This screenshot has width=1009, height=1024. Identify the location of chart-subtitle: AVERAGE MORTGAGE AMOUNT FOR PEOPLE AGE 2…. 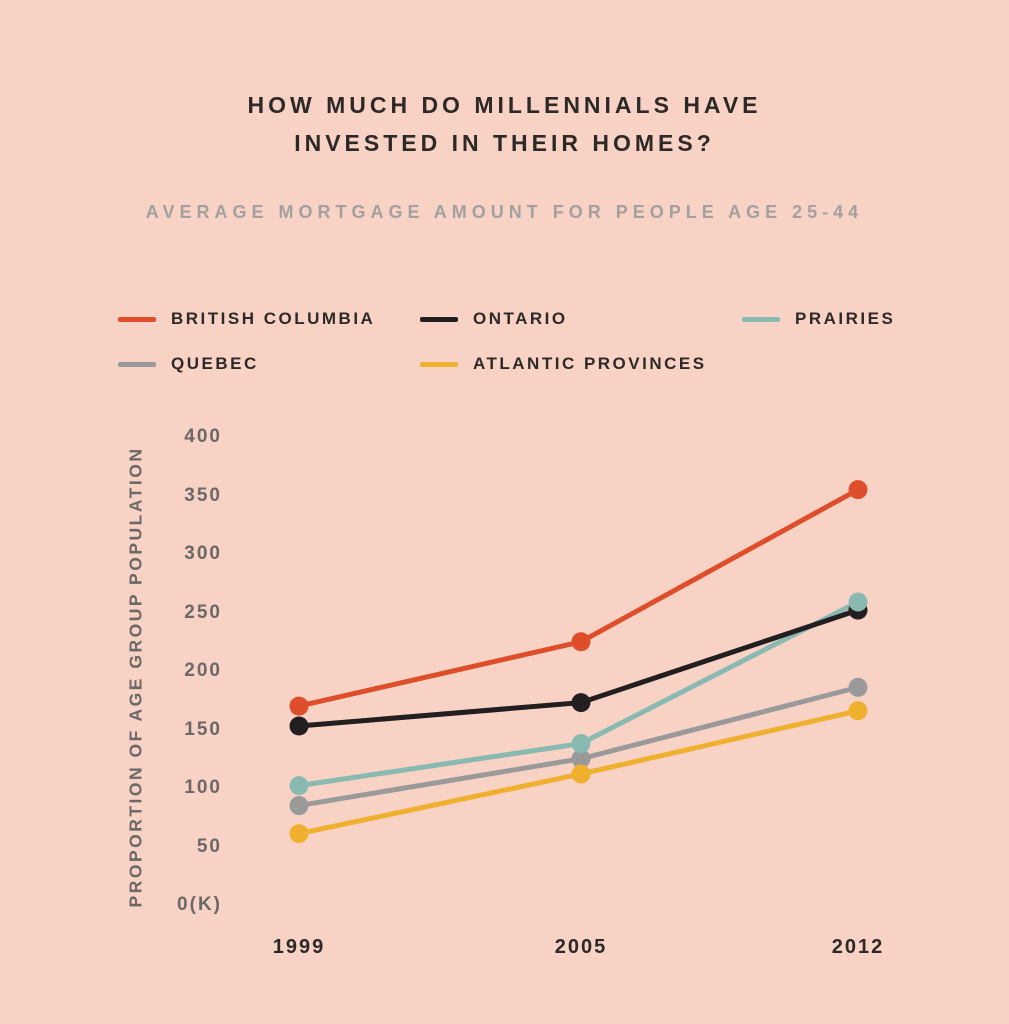
(504, 212).